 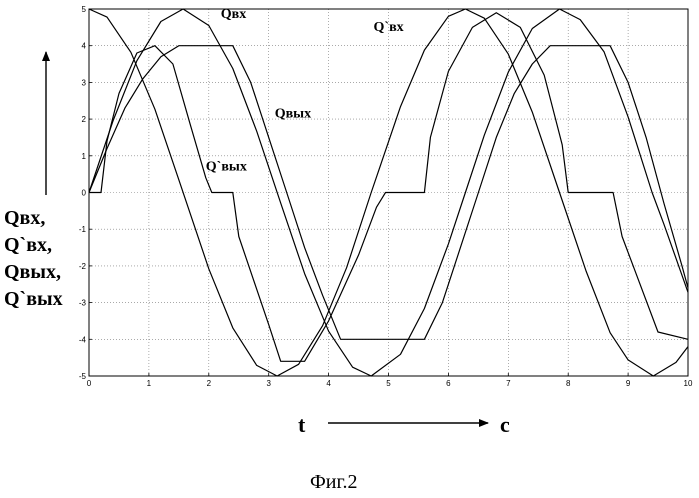 I want to click on x-tick-label: 5, so click(x=388, y=383).